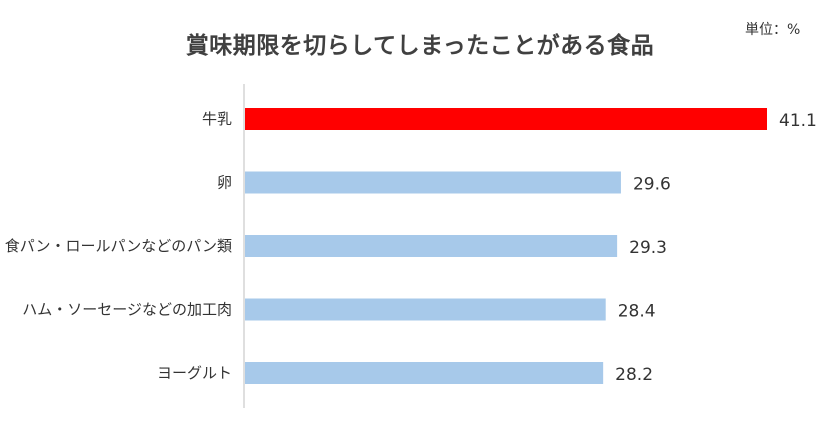 The height and width of the screenshot is (430, 840). I want to click on chart-title: 賞味期限を切らしてしまったことがある食品, so click(420, 46).